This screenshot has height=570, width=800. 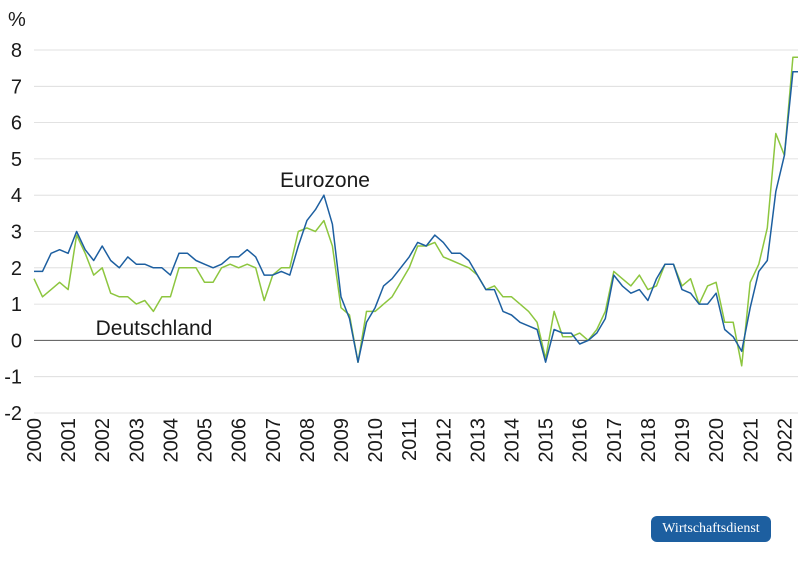 What do you see at coordinates (16, 233) in the screenshot?
I see `y-tick-label: 3` at bounding box center [16, 233].